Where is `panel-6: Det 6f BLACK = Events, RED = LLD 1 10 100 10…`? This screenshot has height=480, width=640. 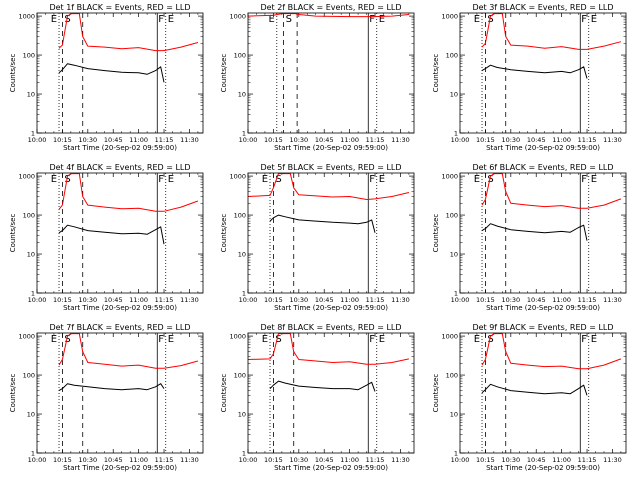 panel-6: Det 6f BLACK = Events, RED = LLD 1 10 100 10… is located at coordinates (529, 237).